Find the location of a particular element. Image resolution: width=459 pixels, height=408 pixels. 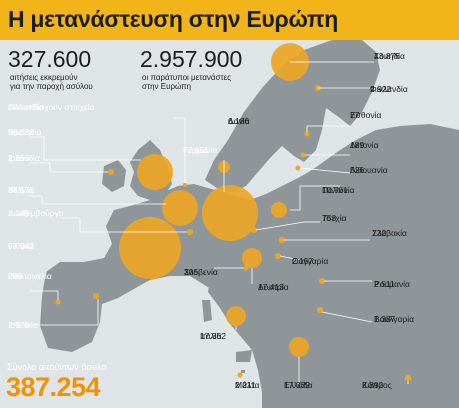

land-sicily is located at coordinates (244, 356).